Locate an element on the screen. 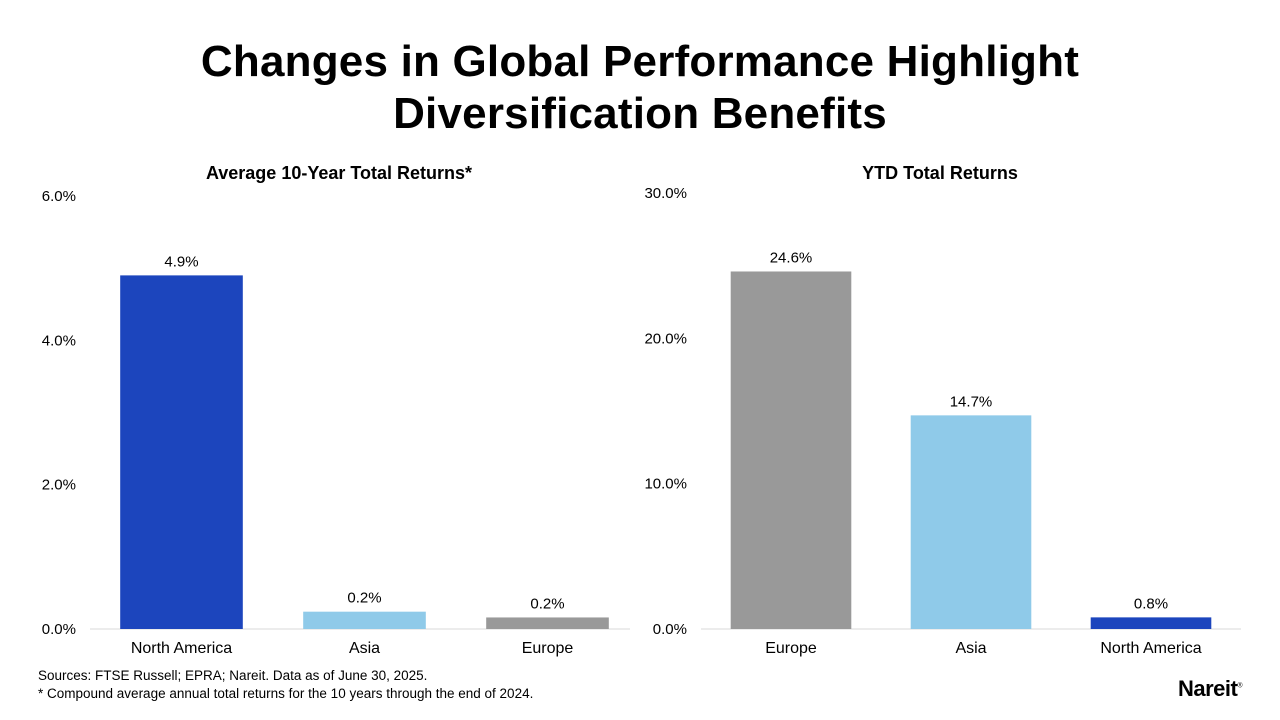  logo-text: Nareit is located at coordinates (1207, 688).